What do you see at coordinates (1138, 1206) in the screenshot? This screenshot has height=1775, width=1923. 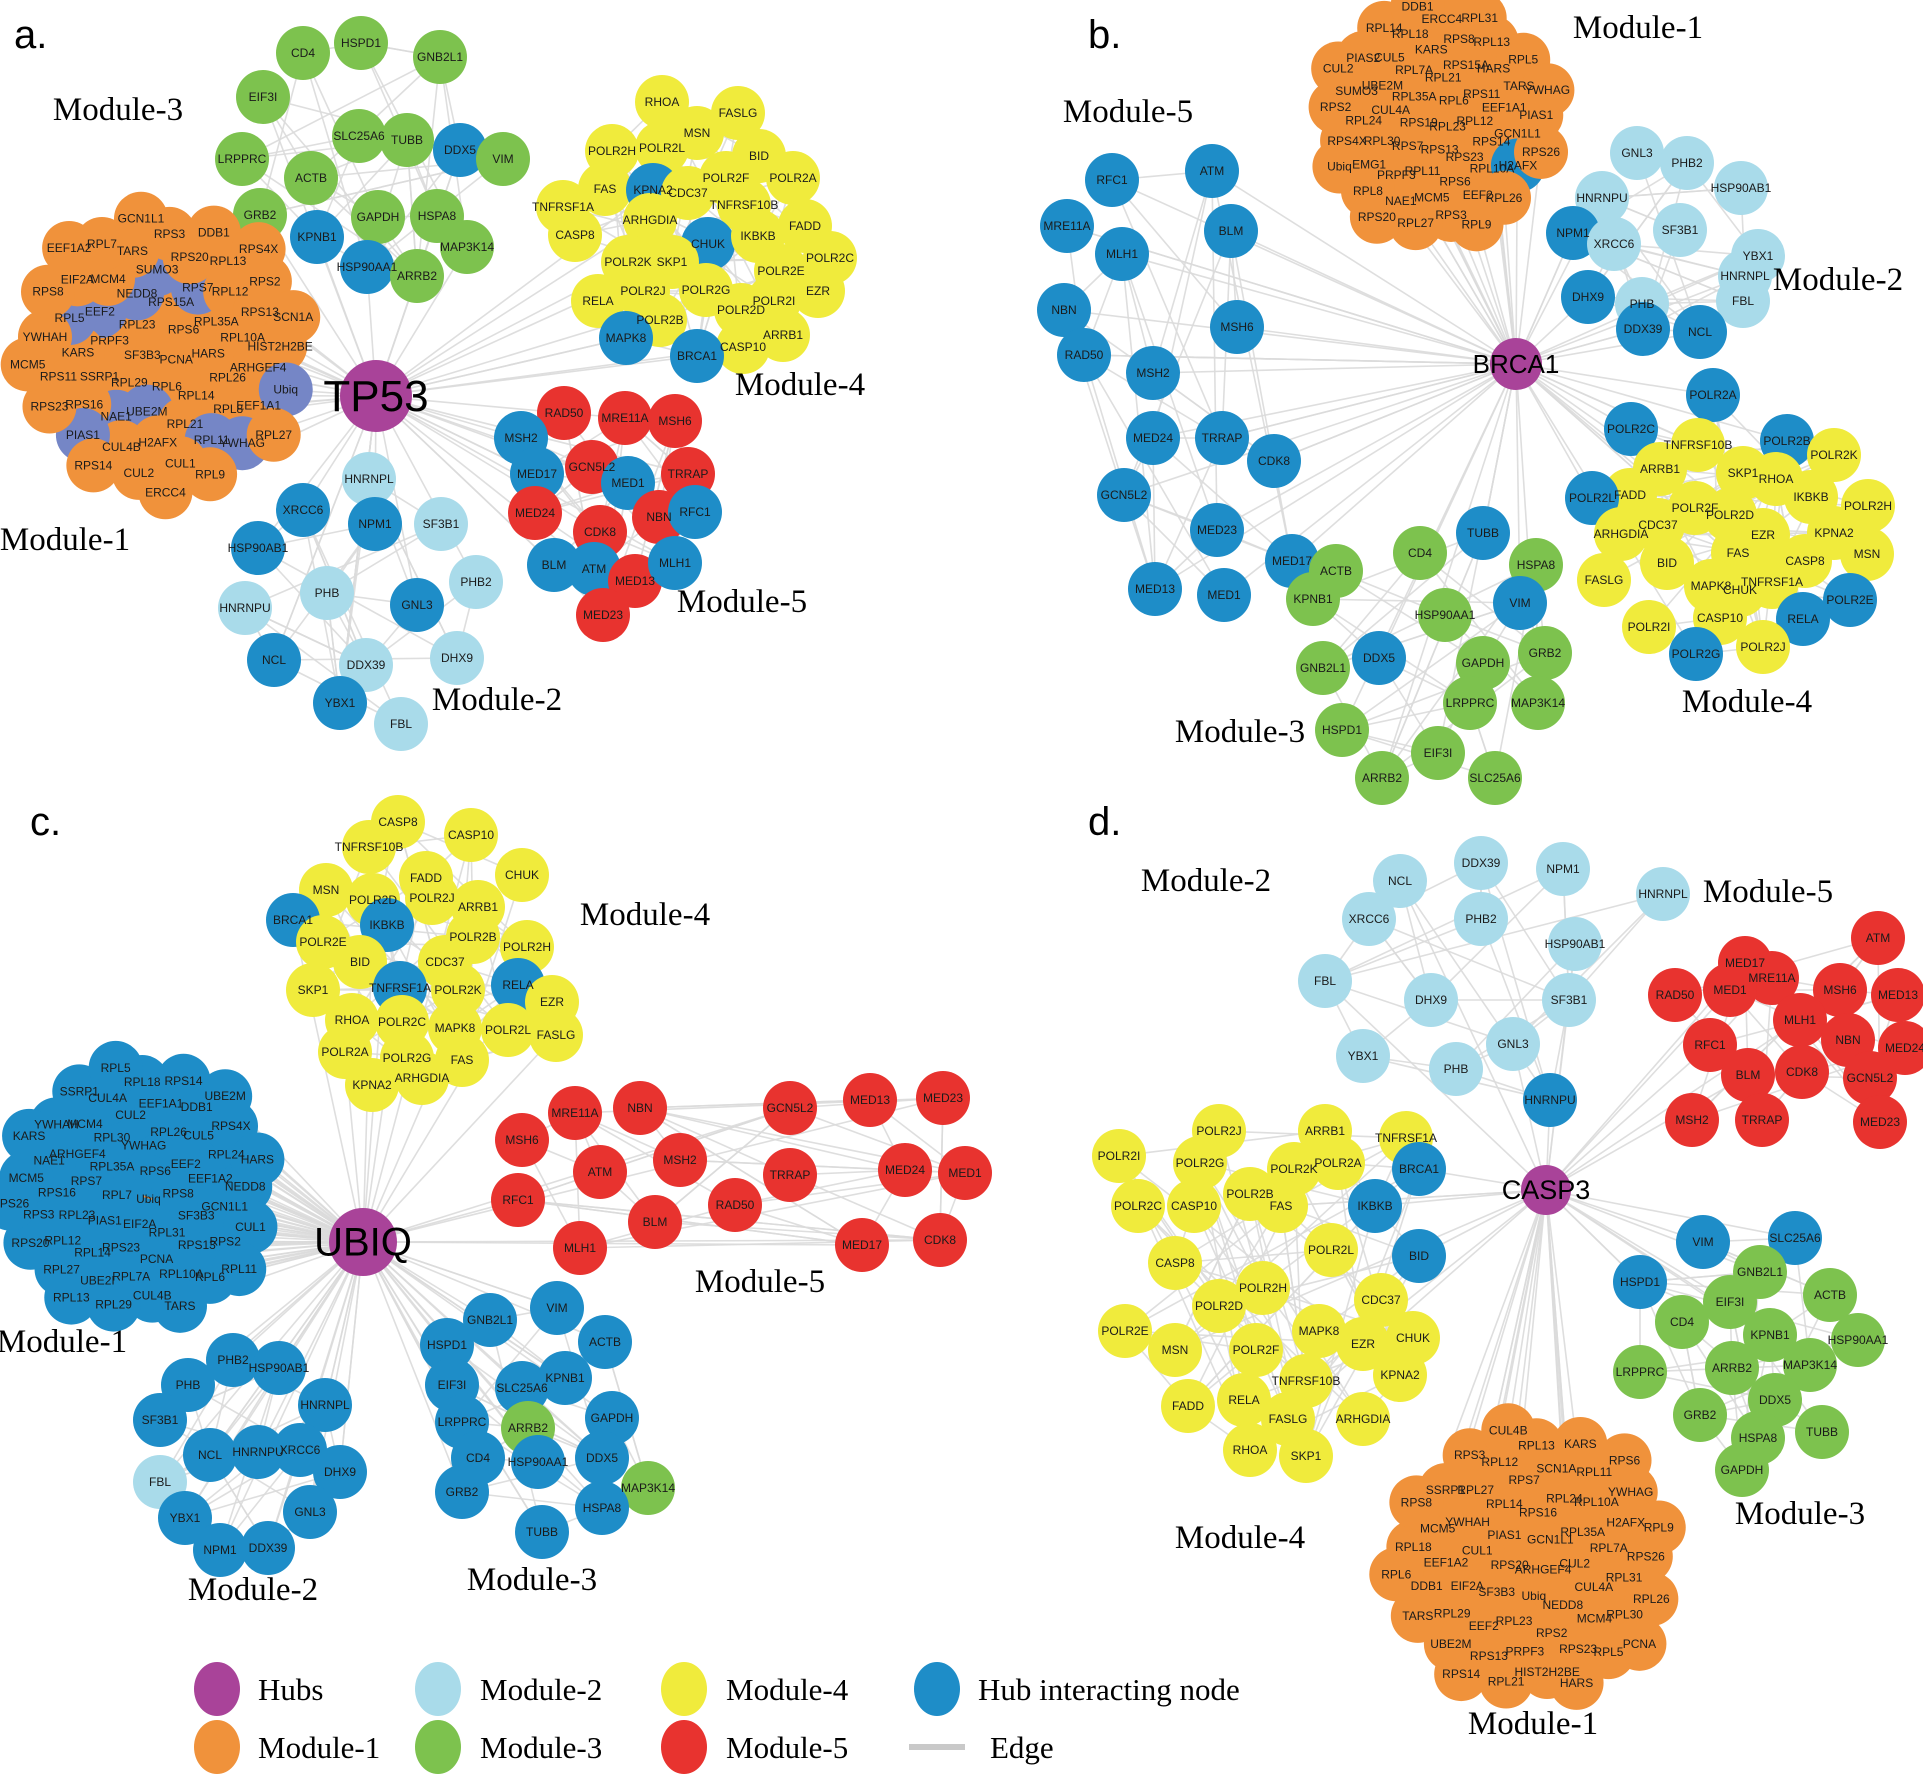 I see `node-POLR2C` at bounding box center [1138, 1206].